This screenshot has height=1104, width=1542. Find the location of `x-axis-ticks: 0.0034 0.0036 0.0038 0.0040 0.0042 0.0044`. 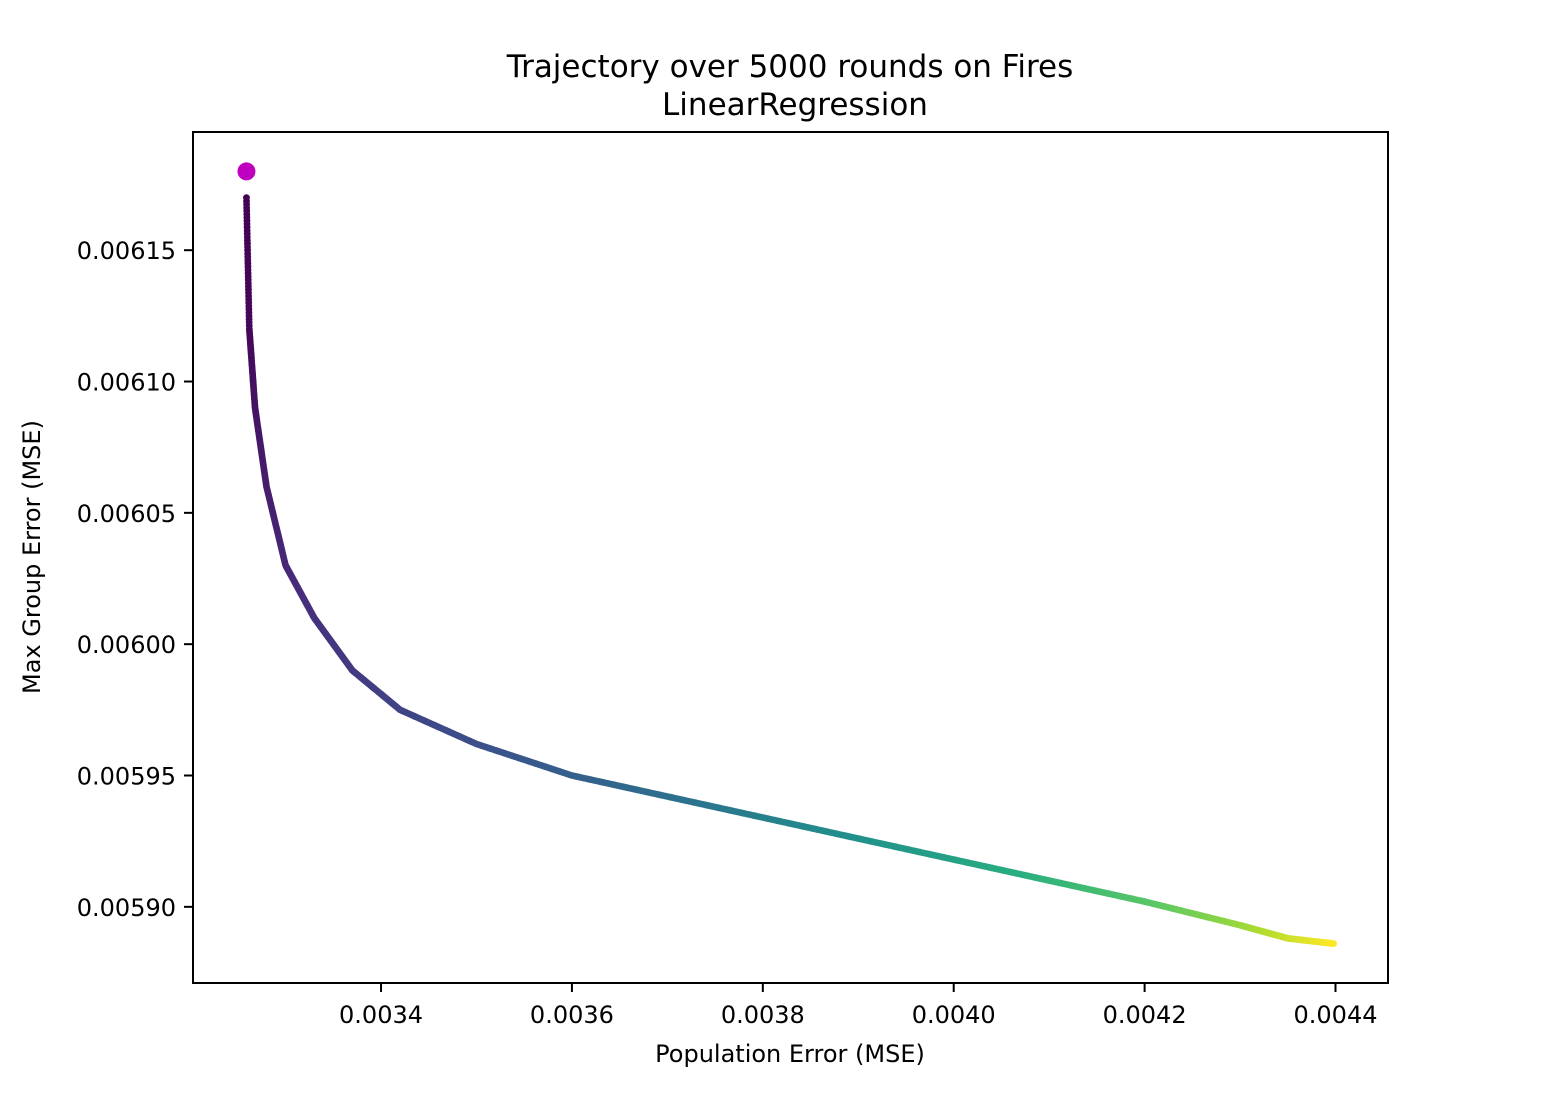

x-axis-ticks: 0.0034 0.0036 0.0038 0.0040 0.0042 0.0044 is located at coordinates (858, 1006).